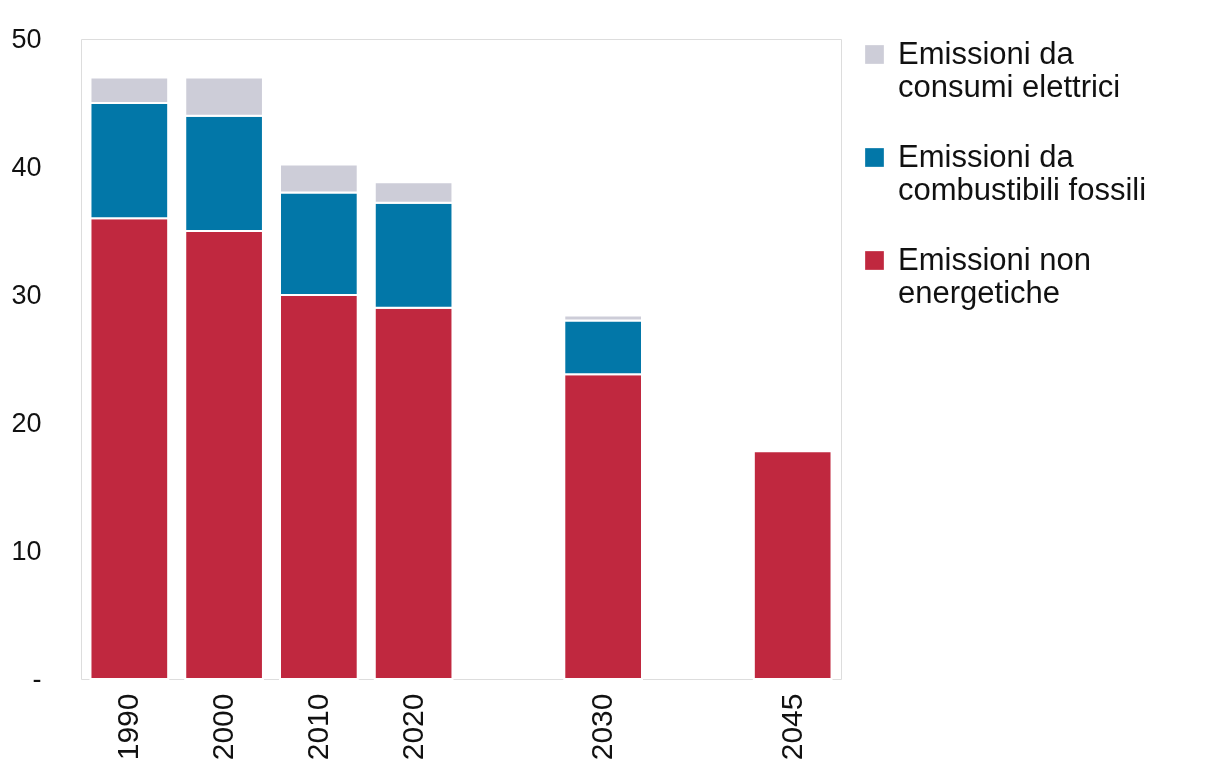 This screenshot has height=778, width=1213. I want to click on x-tick-label: 2020, so click(412, 727).